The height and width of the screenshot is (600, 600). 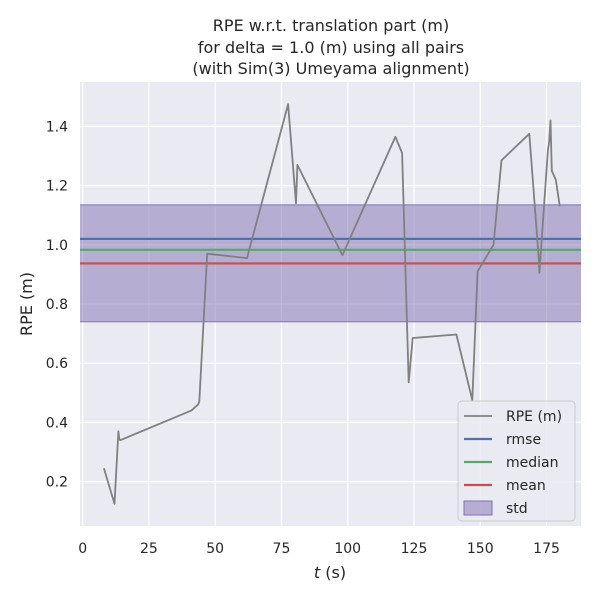 I want to click on y-tick-label-1: 0.4, so click(x=57, y=423).